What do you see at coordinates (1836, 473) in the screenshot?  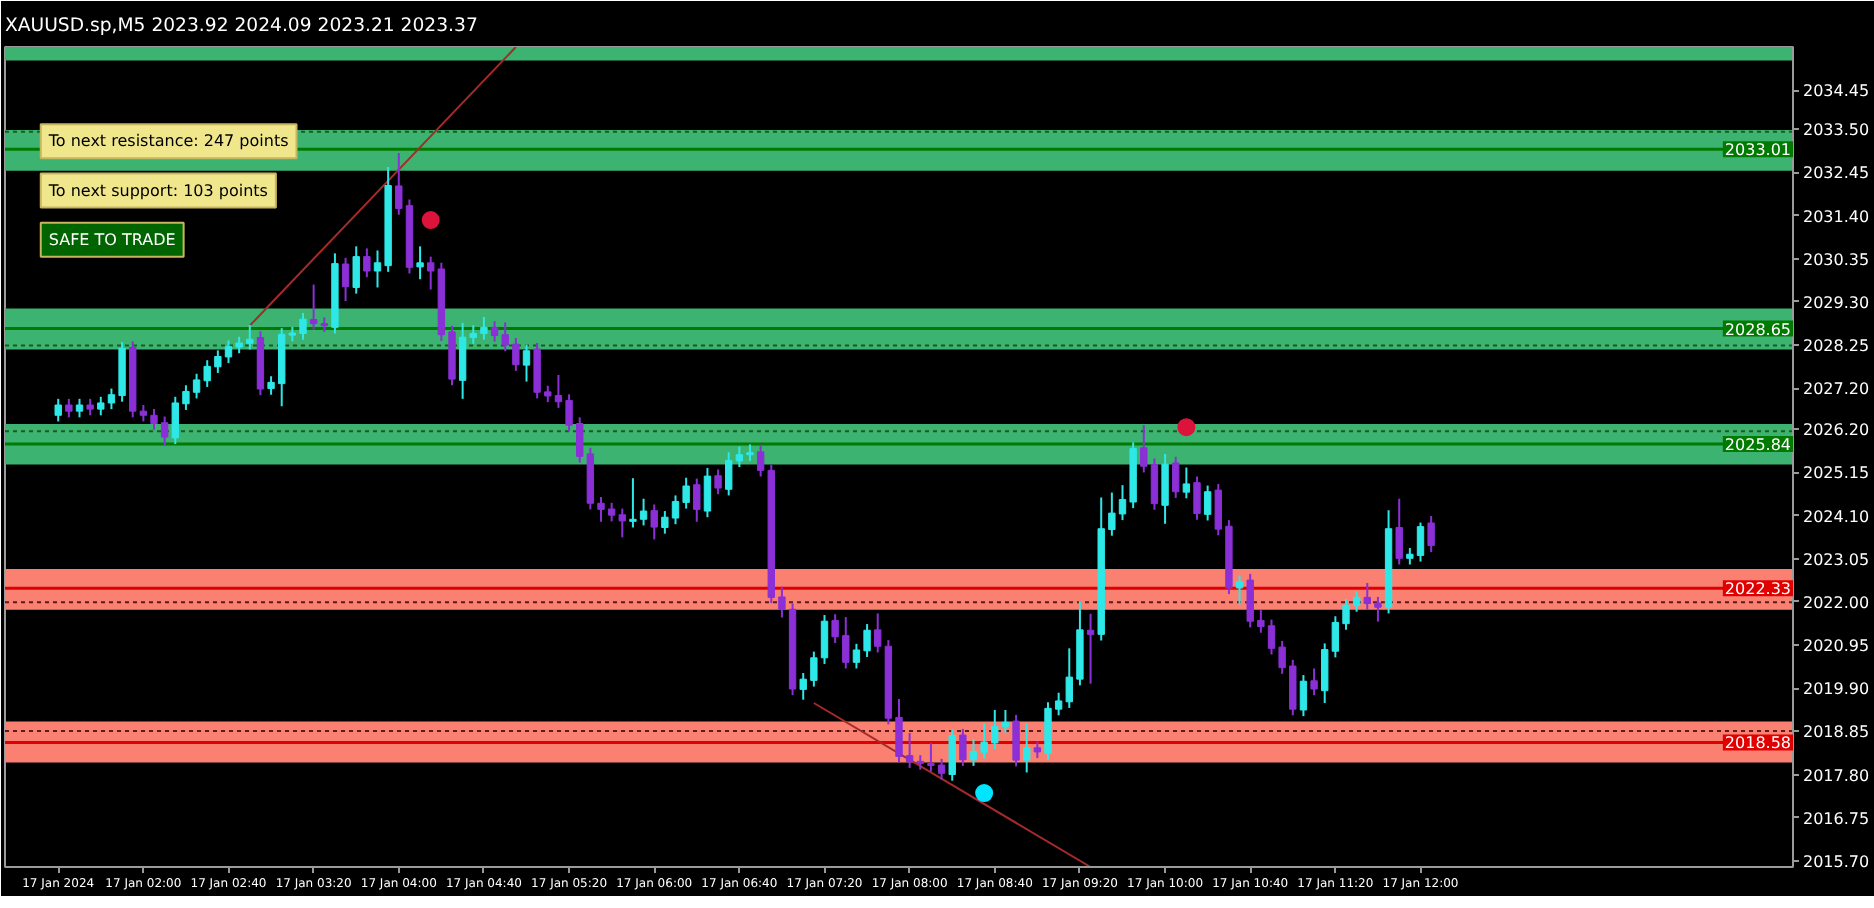 I see `y-tick-label: 2025.15` at bounding box center [1836, 473].